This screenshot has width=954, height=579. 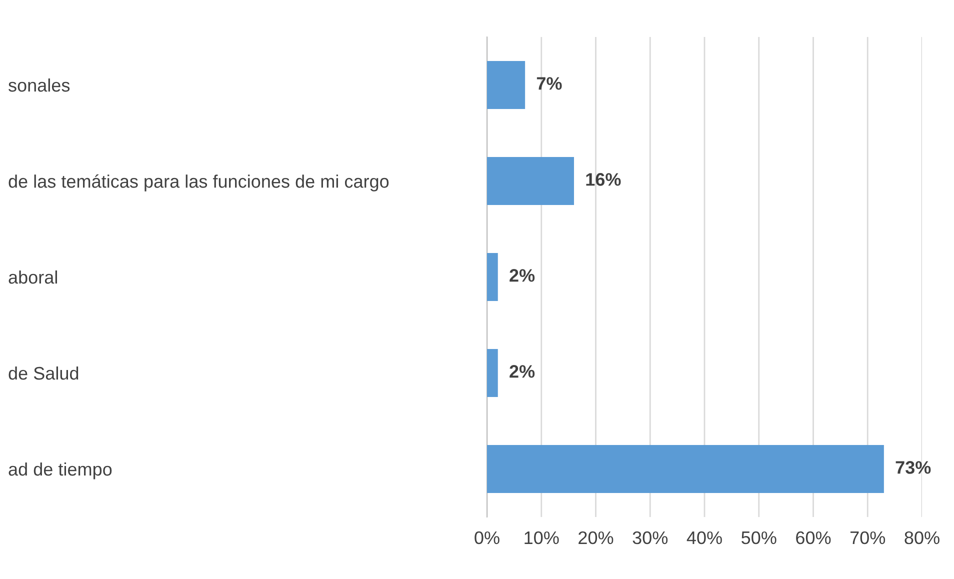 What do you see at coordinates (596, 537) in the screenshot?
I see `x-tick-label: 20%` at bounding box center [596, 537].